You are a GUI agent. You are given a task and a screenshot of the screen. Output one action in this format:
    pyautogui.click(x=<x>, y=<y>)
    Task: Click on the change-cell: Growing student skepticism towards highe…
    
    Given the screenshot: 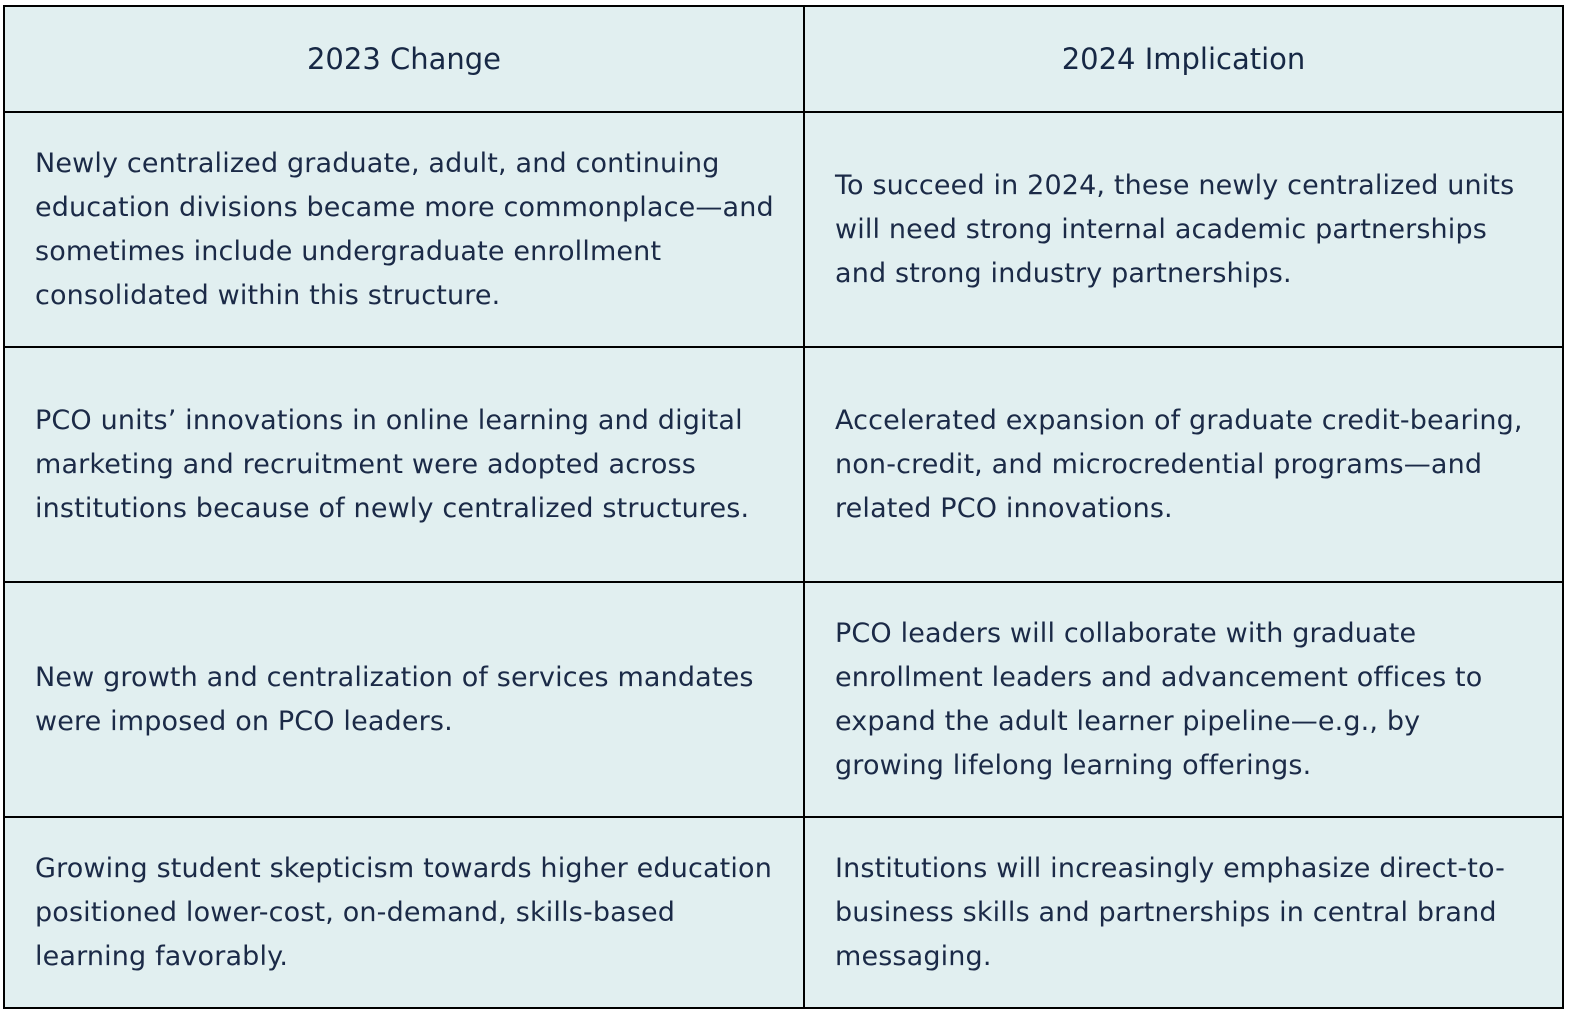 What is the action you would take?
    pyautogui.click(x=404, y=912)
    